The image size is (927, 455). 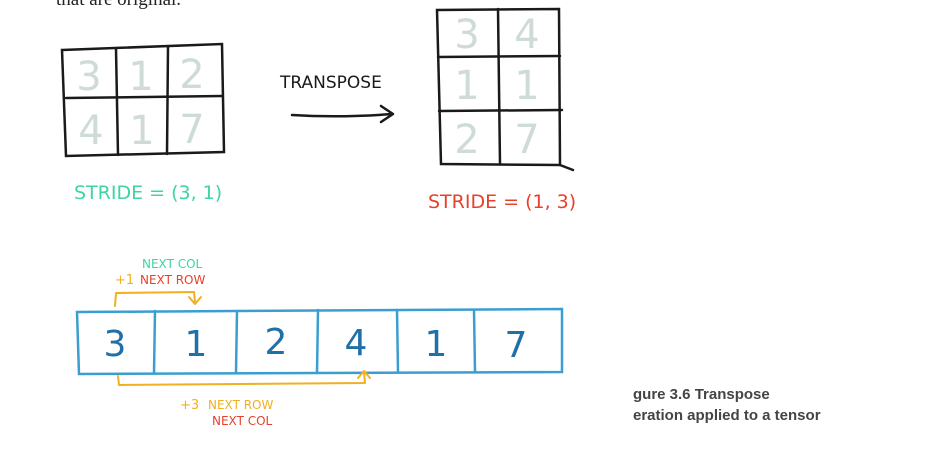 What do you see at coordinates (140, 103) in the screenshot?
I see `original-matrix-digits: 3 1 2 4 1 7` at bounding box center [140, 103].